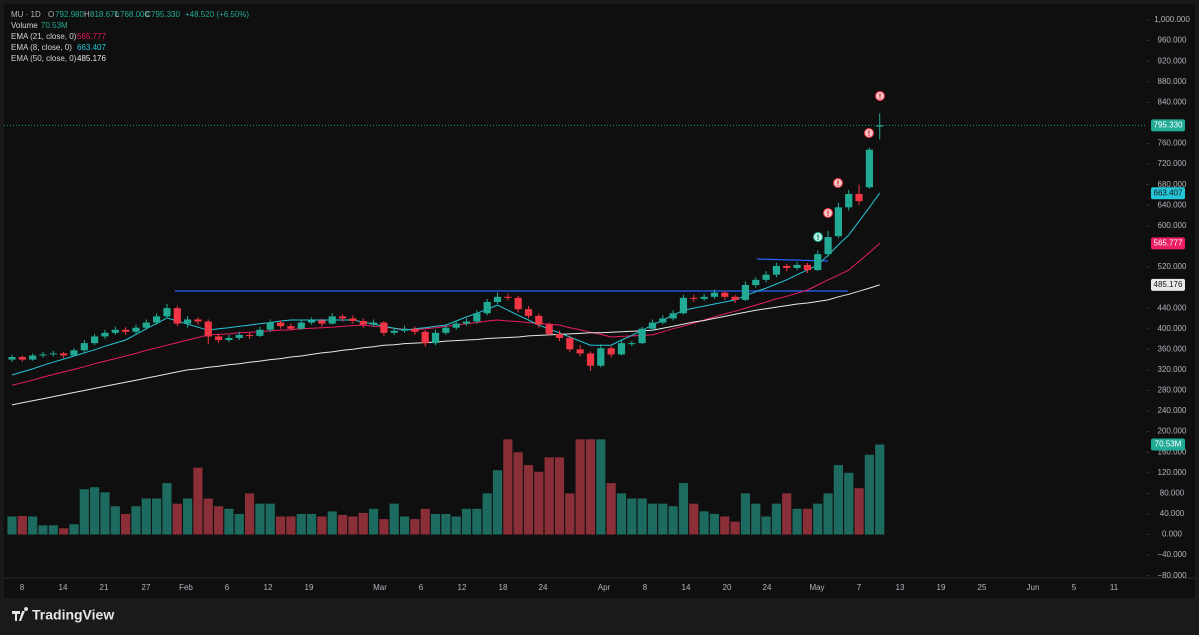 The height and width of the screenshot is (635, 1199). I want to click on y-tick-label: 600.000, so click(1172, 225).